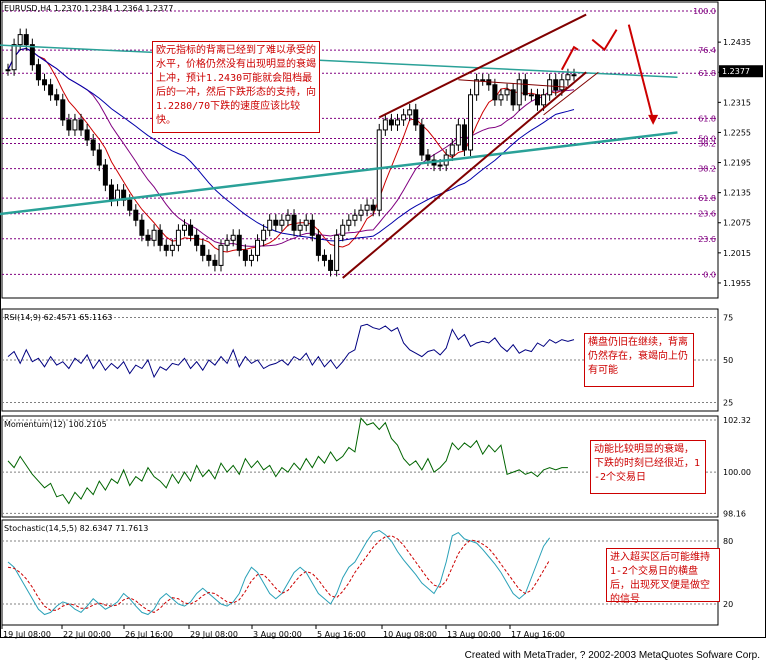 The image size is (766, 663). What do you see at coordinates (604, 40) in the screenshot?
I see `forecast-zigzag` at bounding box center [604, 40].